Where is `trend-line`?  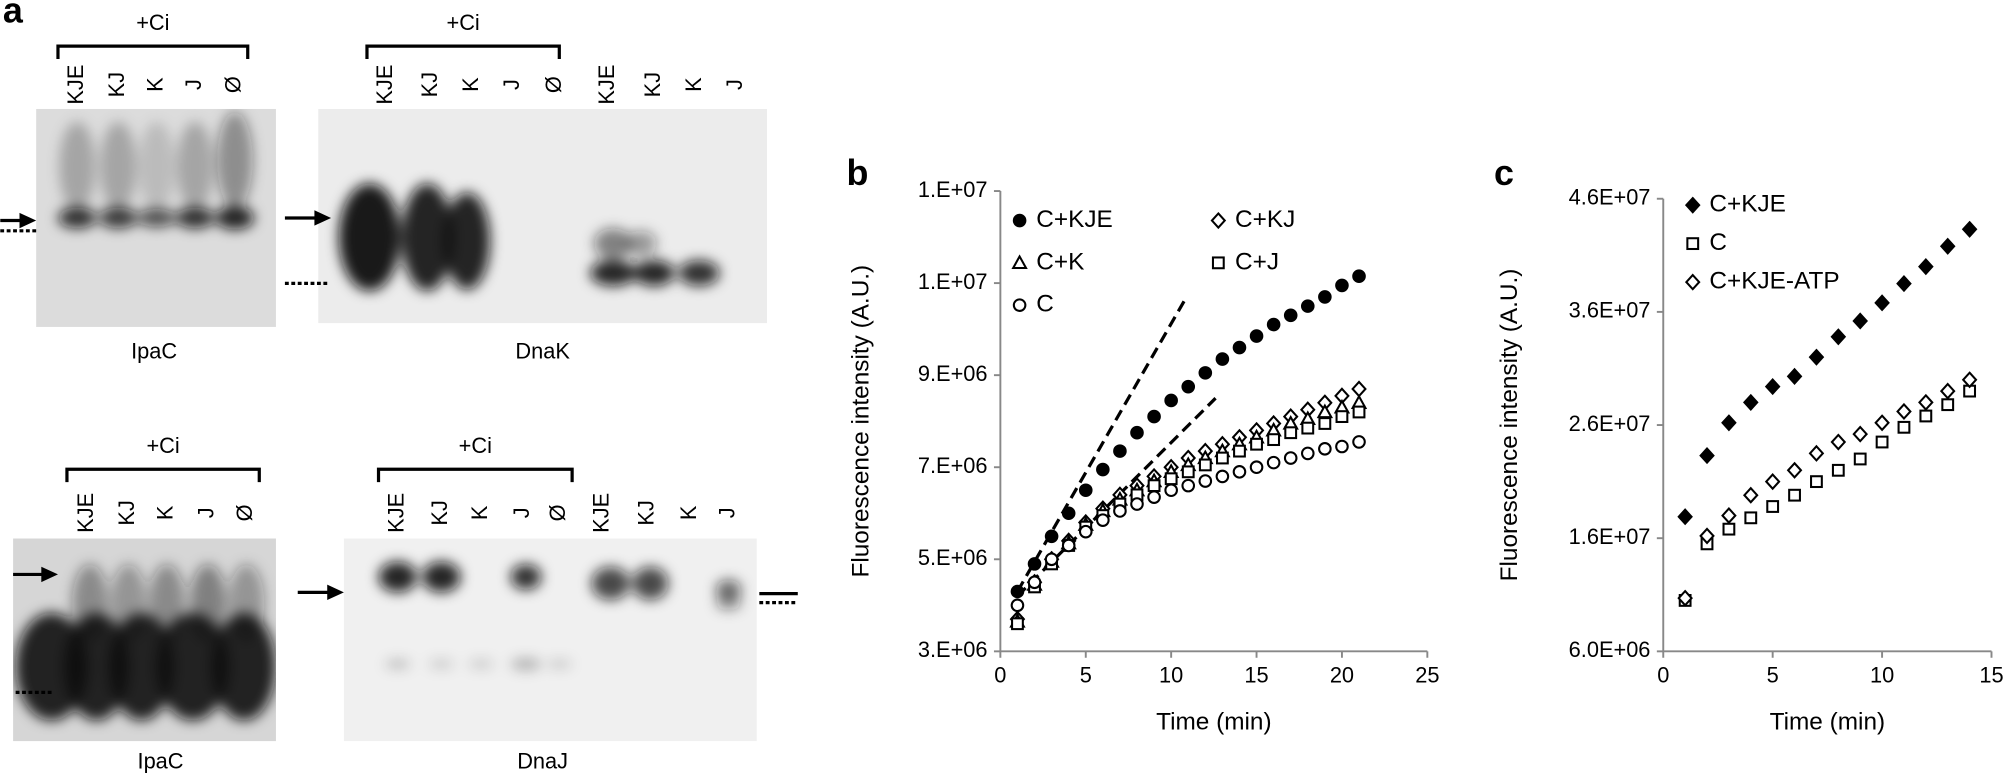 trend-line is located at coordinates (1102, 444).